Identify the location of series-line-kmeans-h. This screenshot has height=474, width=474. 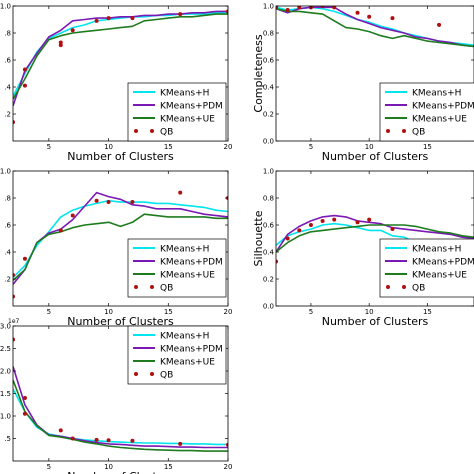
(120, 239).